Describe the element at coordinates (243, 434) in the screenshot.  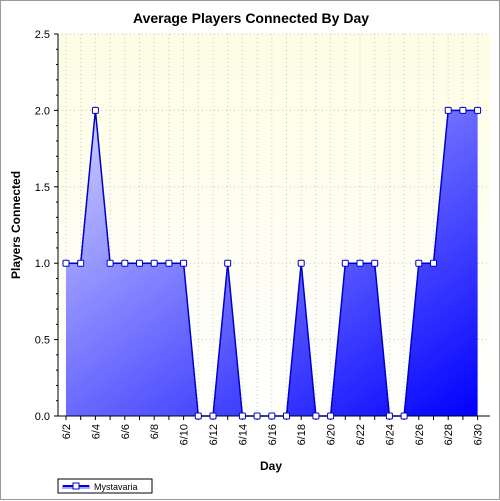
I see `x-tick-label: 6/14` at that location.